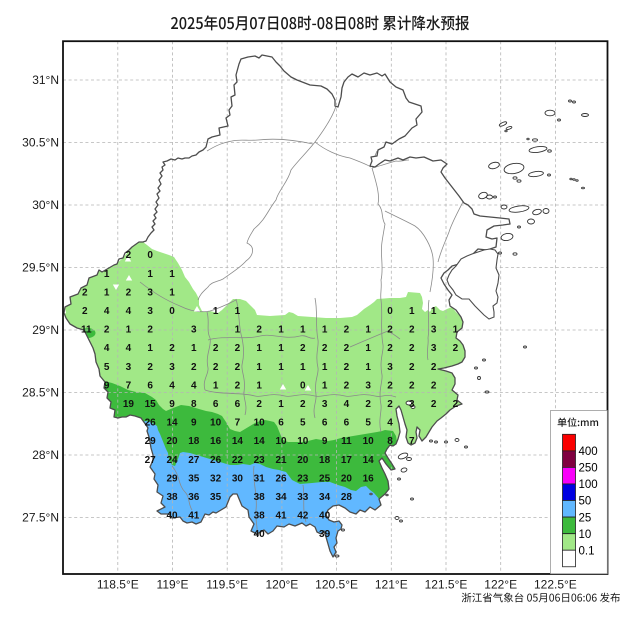  What do you see at coordinates (281, 460) in the screenshot?
I see `svg-text: 21` at bounding box center [281, 460].